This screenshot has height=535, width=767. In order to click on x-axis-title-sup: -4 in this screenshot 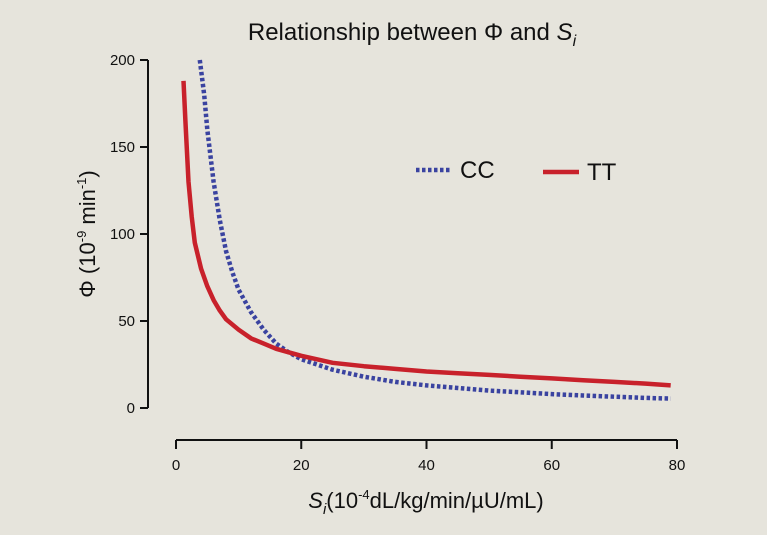, I will do `click(364, 494)`.